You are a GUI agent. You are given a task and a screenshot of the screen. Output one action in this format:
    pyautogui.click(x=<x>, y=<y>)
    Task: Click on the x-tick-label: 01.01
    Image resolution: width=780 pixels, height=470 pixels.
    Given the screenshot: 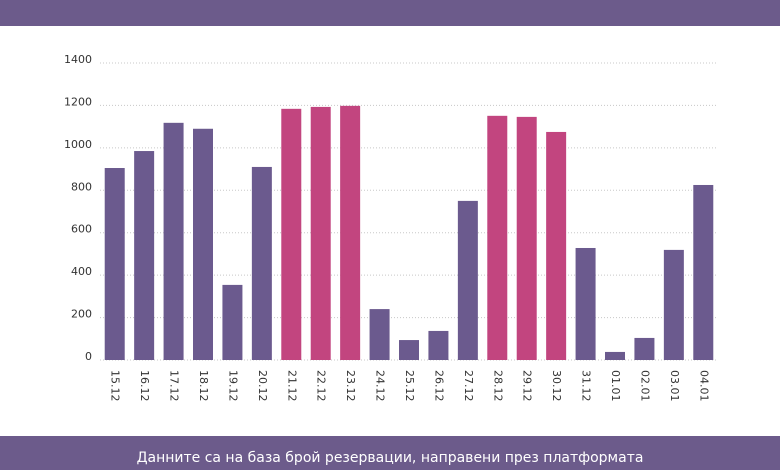 What is the action you would take?
    pyautogui.click(x=615, y=386)
    